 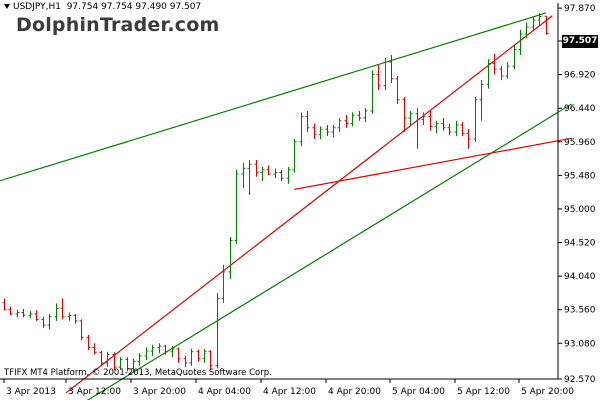 I want to click on watermark-text: DolphinTrader.com, so click(x=118, y=25).